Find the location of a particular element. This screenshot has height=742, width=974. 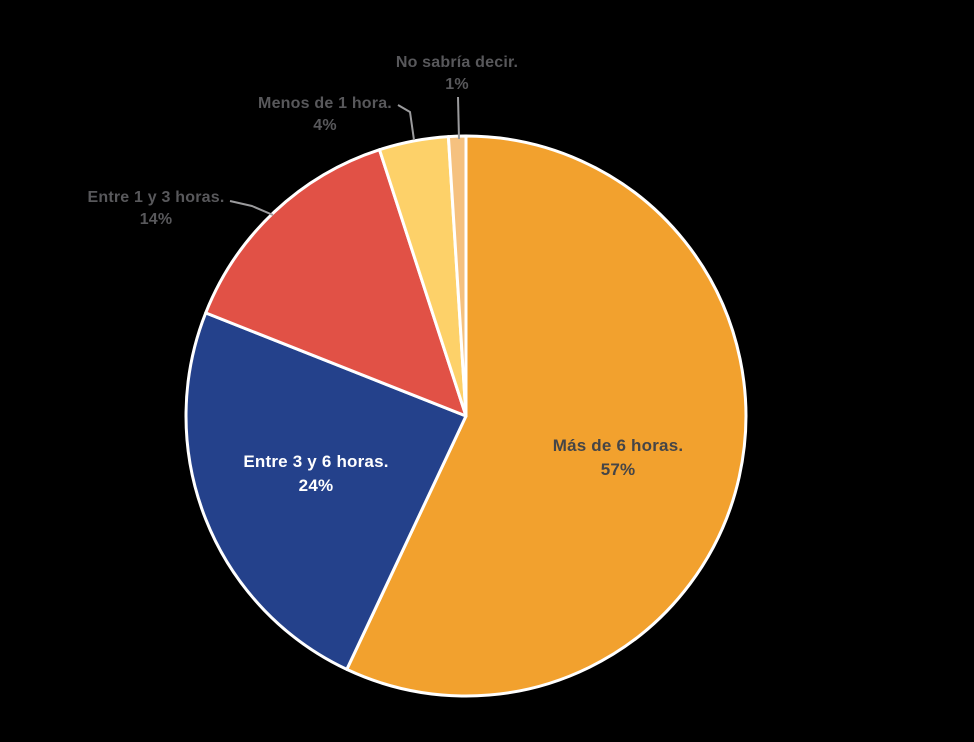

leader-lines is located at coordinates (344, 156).